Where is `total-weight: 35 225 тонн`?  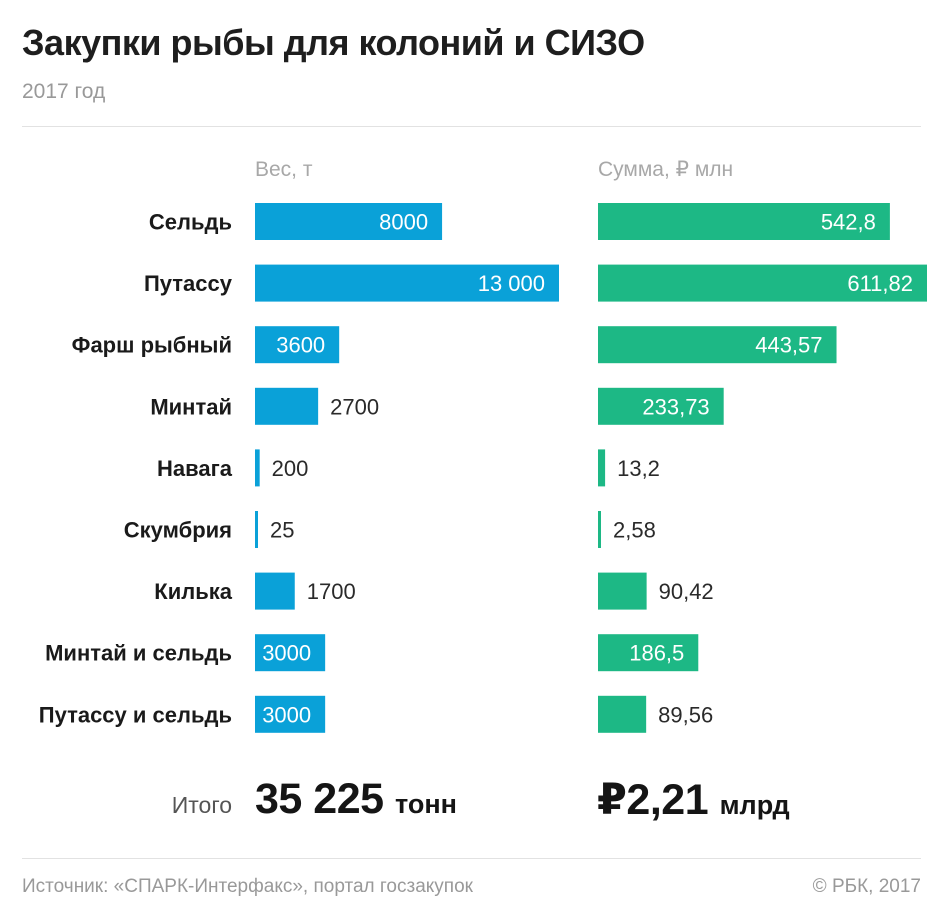
total-weight: 35 225 тонн is located at coordinates (356, 799).